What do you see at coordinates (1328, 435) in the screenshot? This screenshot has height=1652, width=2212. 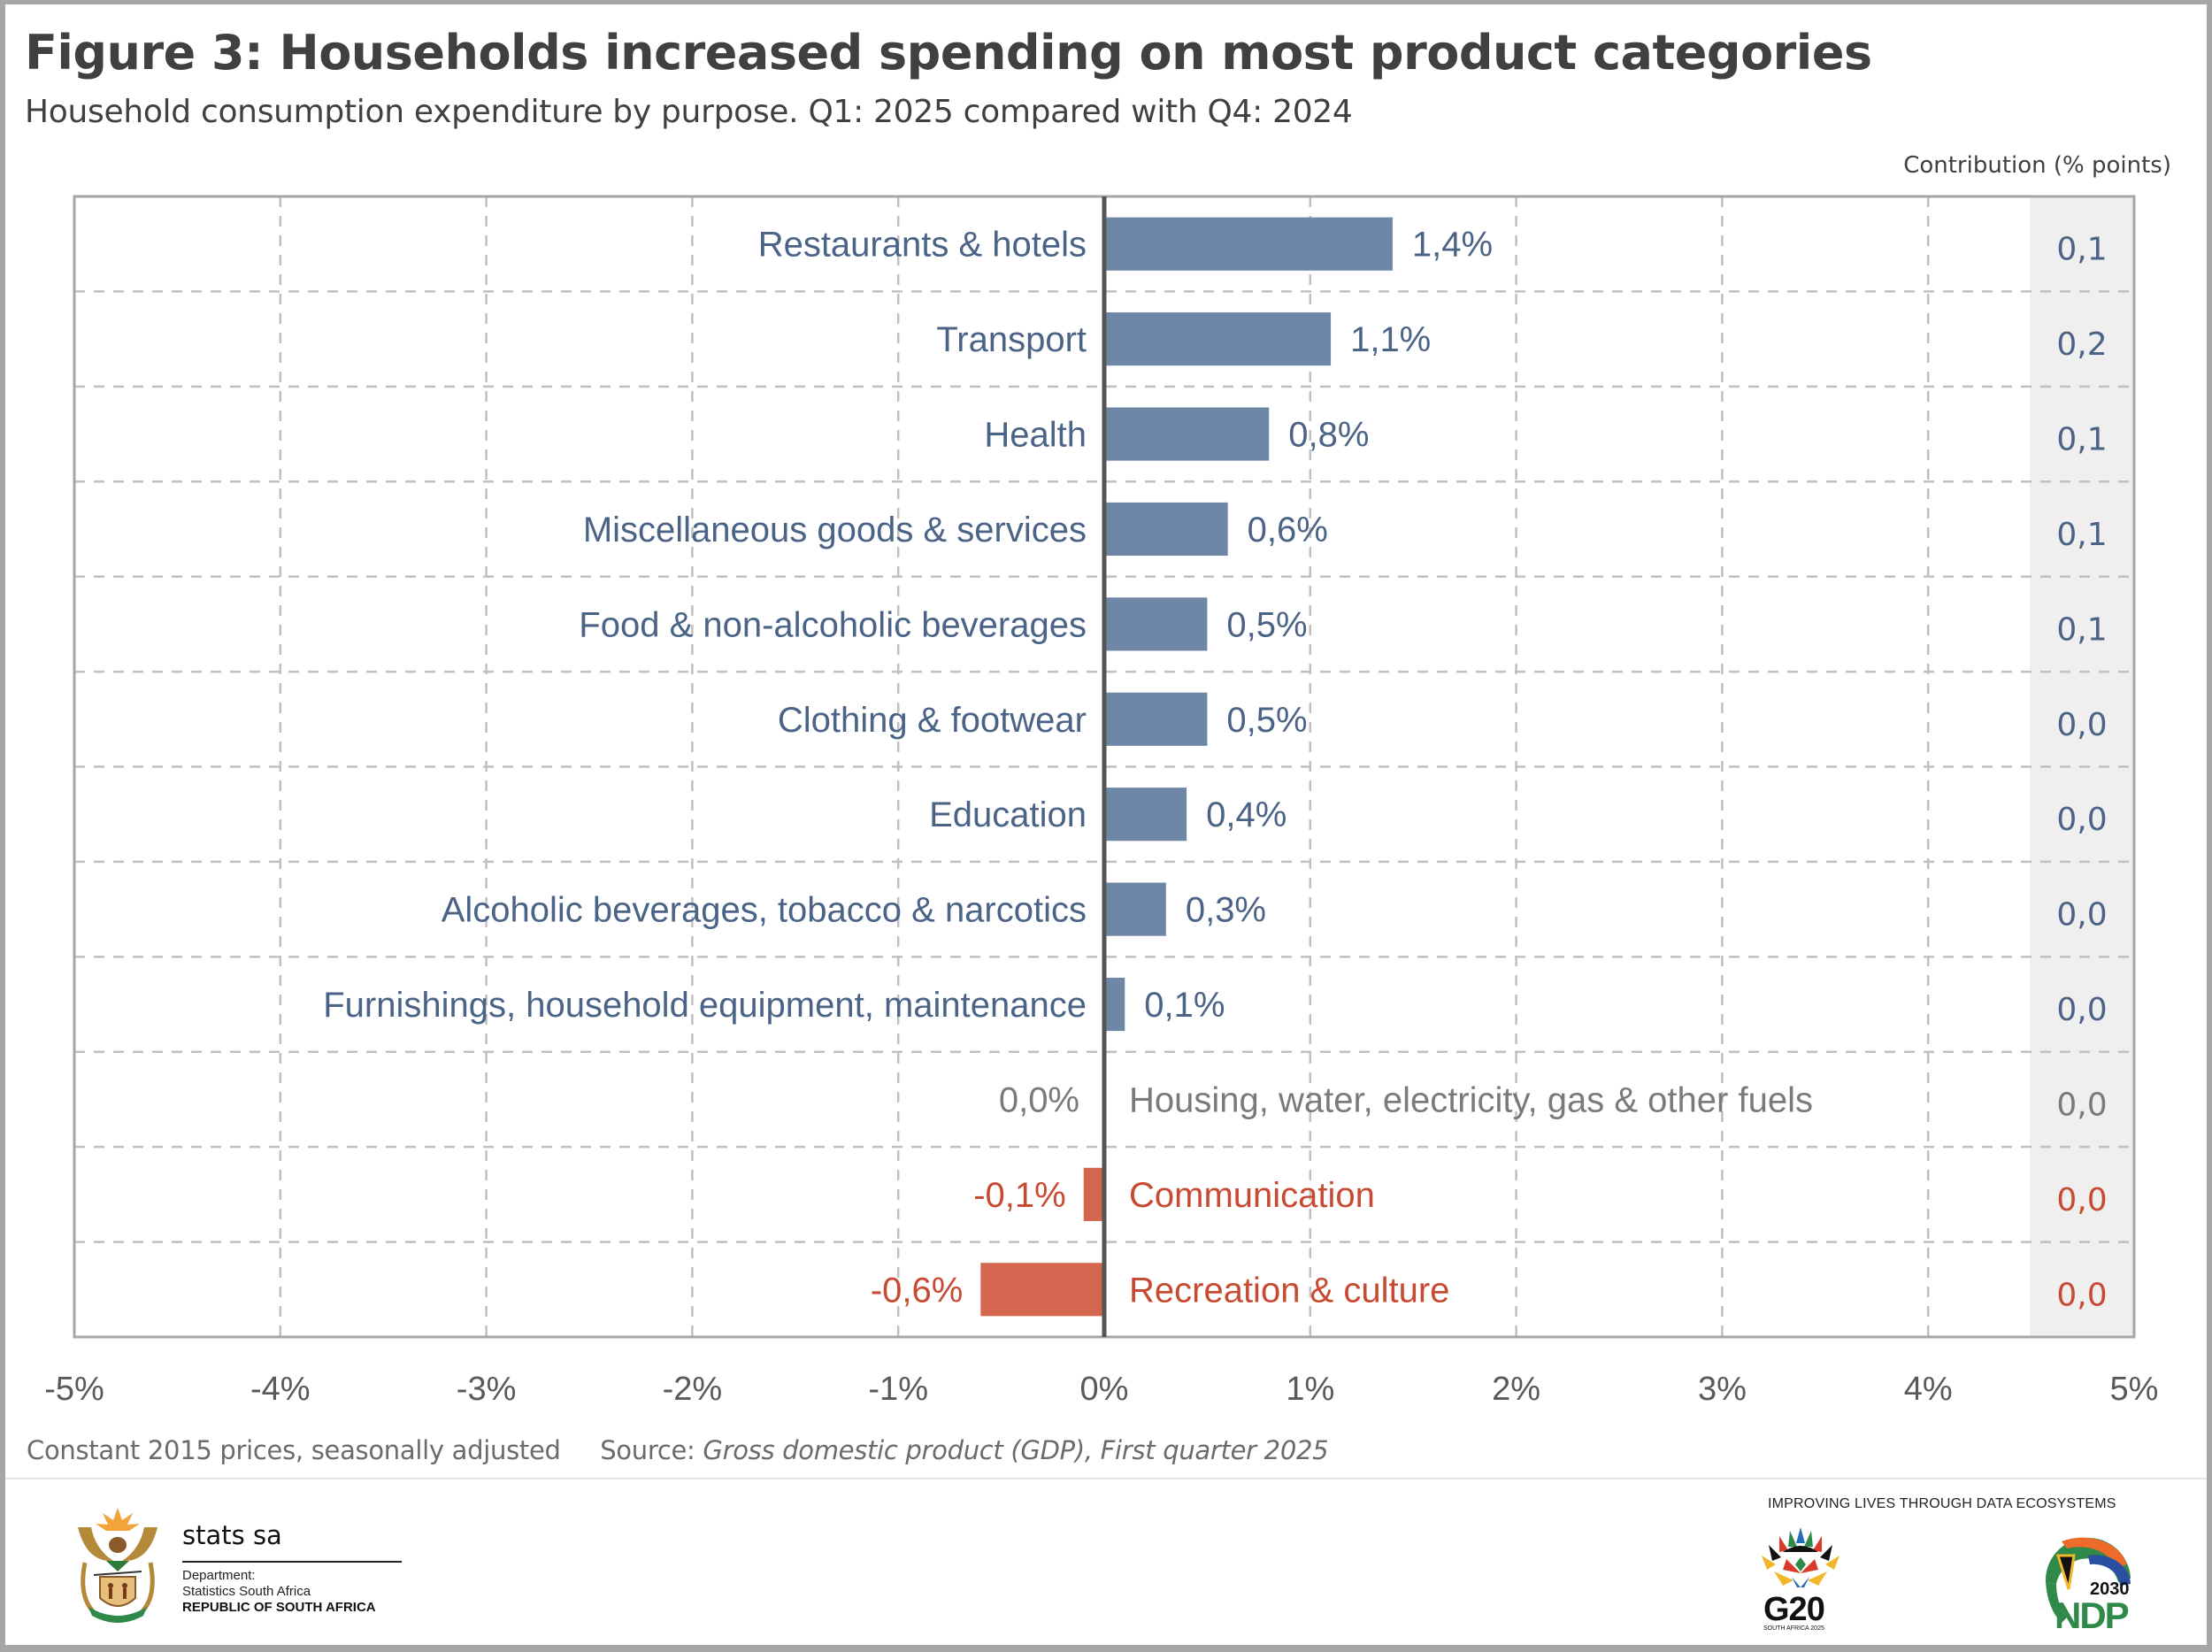 I see `data-label: 0,8%` at bounding box center [1328, 435].